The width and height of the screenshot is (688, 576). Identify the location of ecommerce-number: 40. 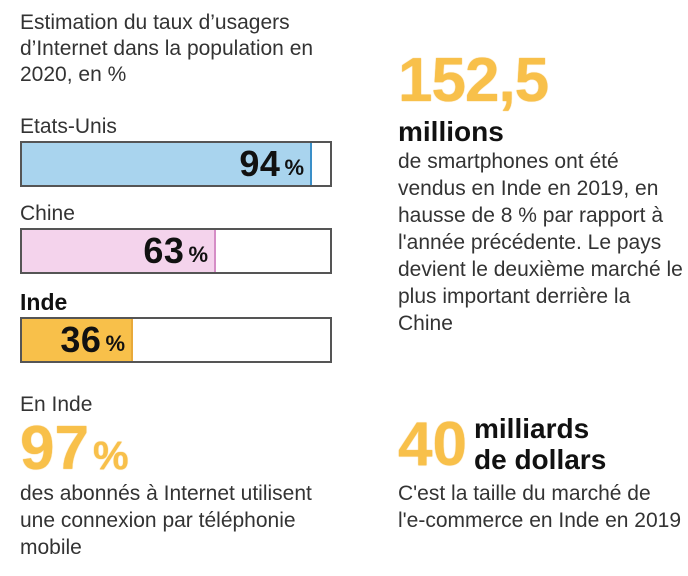
(432, 444).